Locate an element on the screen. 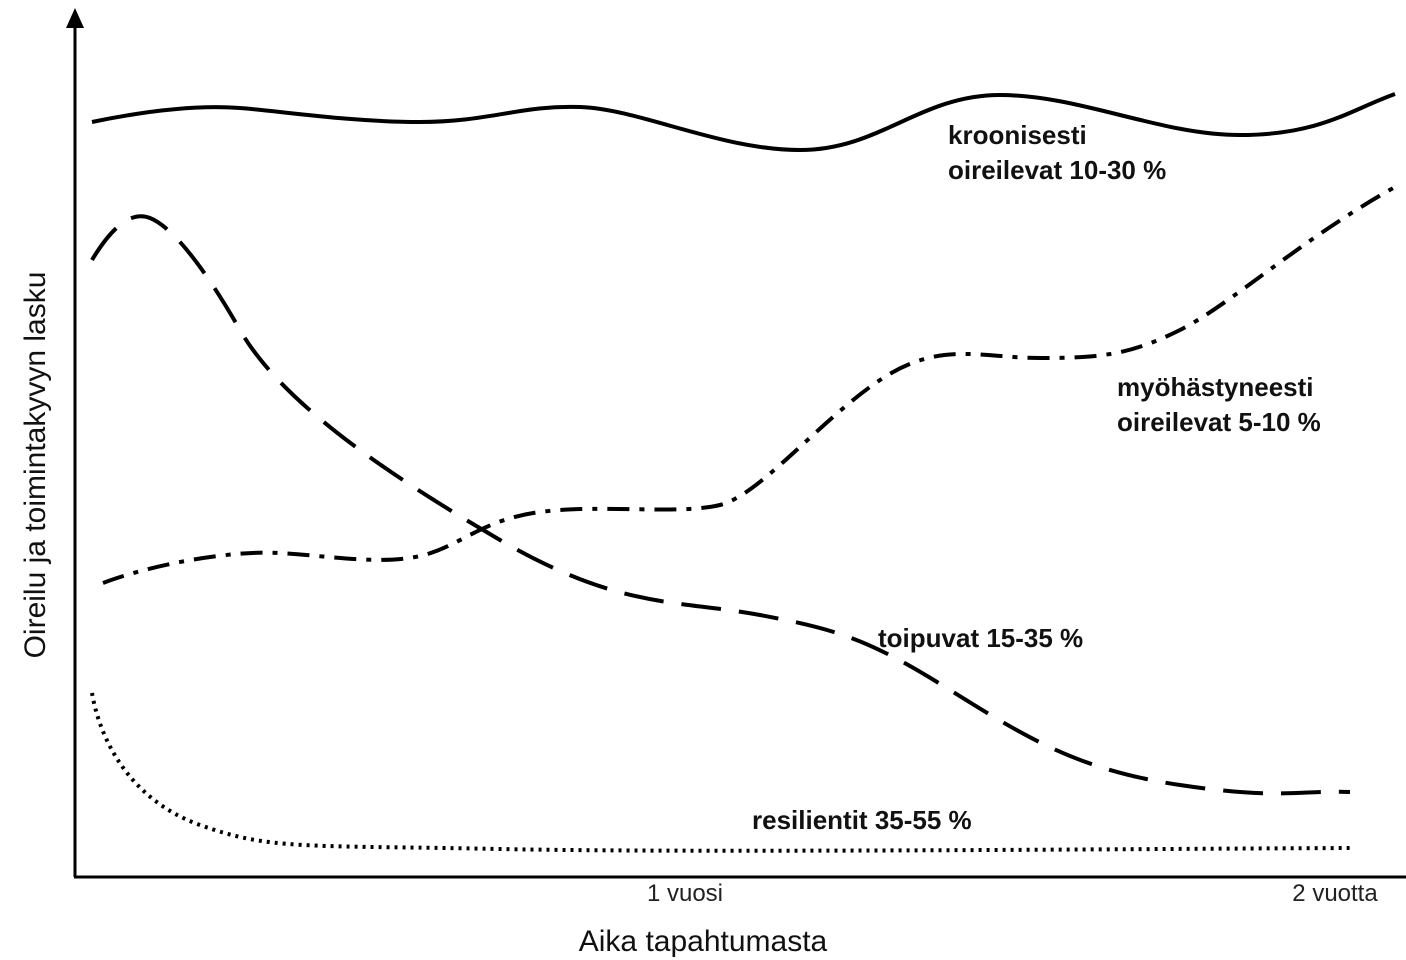  curve-label: resilientit 35-55 % is located at coordinates (862, 820).